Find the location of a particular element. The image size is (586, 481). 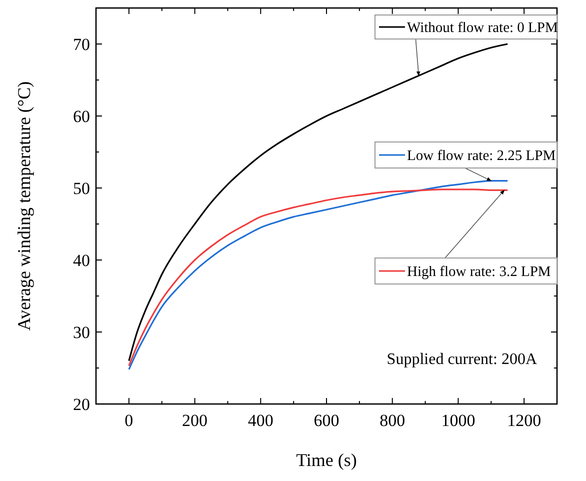

y-tick-label: 20 is located at coordinates (81, 404).